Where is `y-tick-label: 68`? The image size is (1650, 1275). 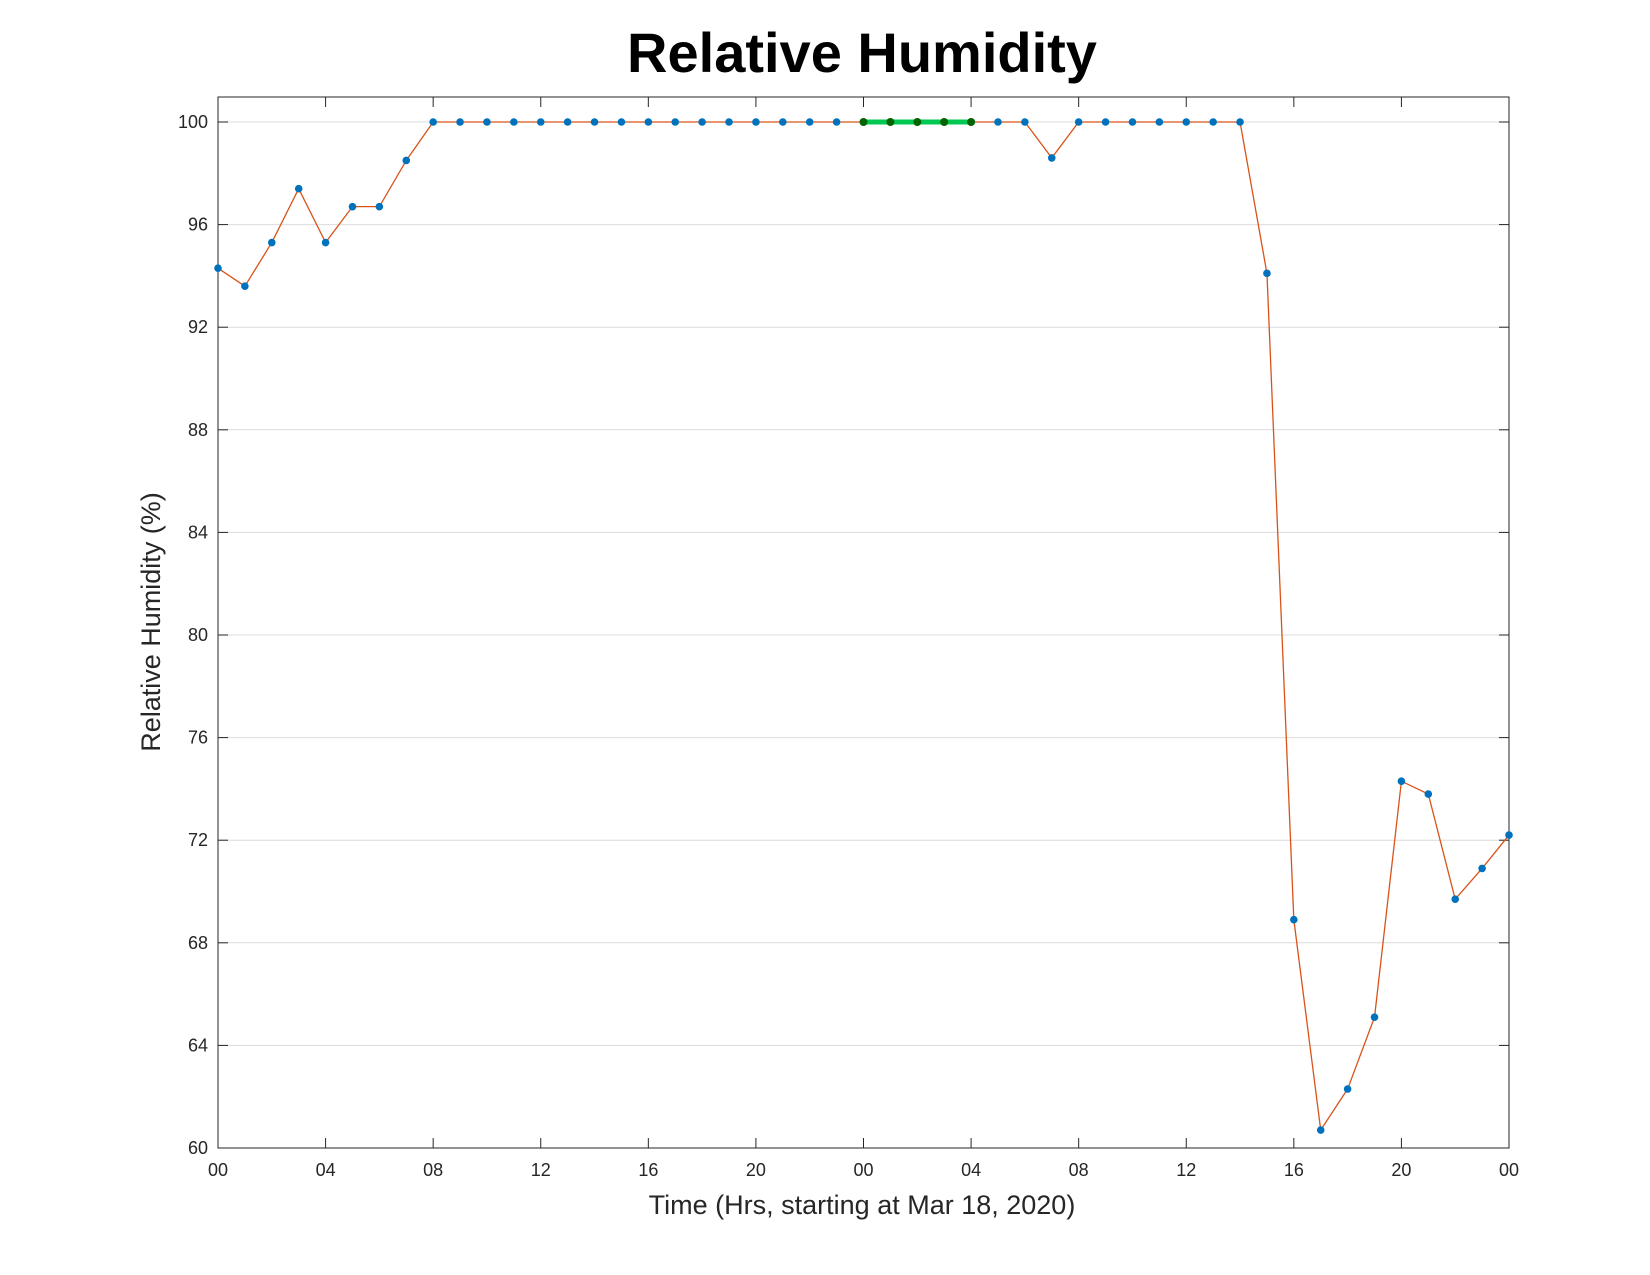
y-tick-label: 68 is located at coordinates (198, 943).